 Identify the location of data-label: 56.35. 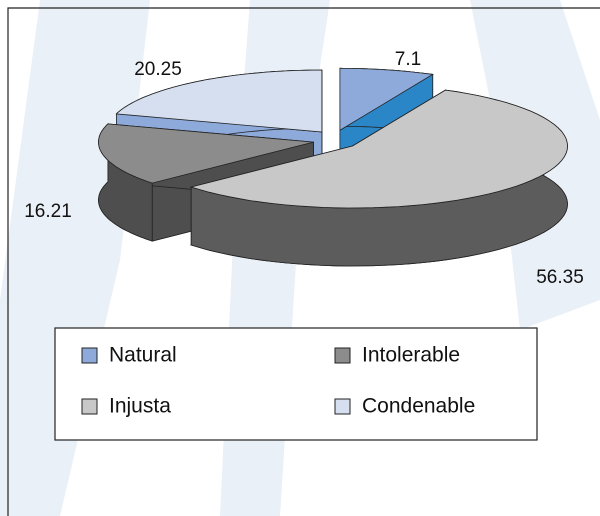
(560, 277).